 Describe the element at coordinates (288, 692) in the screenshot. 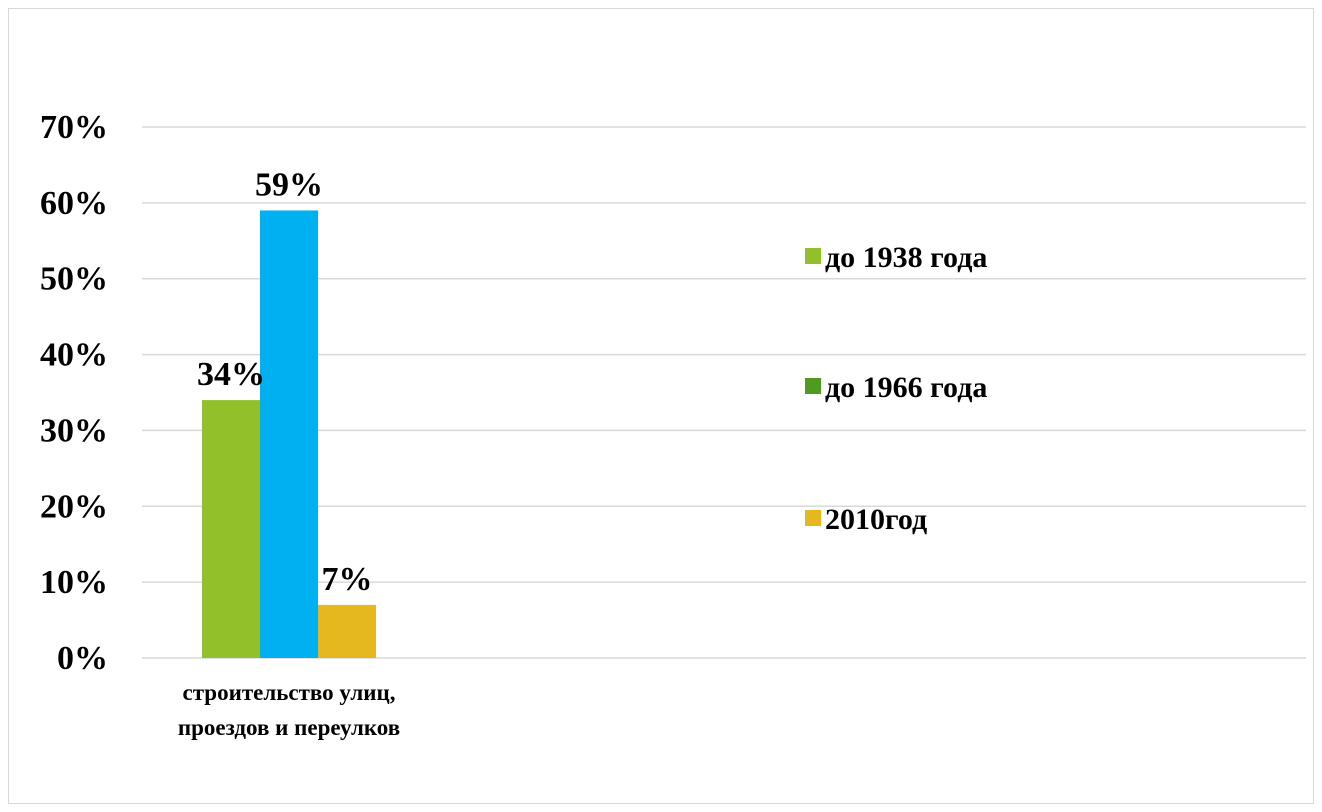

I see `category-label-line: строительство улиц,` at that location.